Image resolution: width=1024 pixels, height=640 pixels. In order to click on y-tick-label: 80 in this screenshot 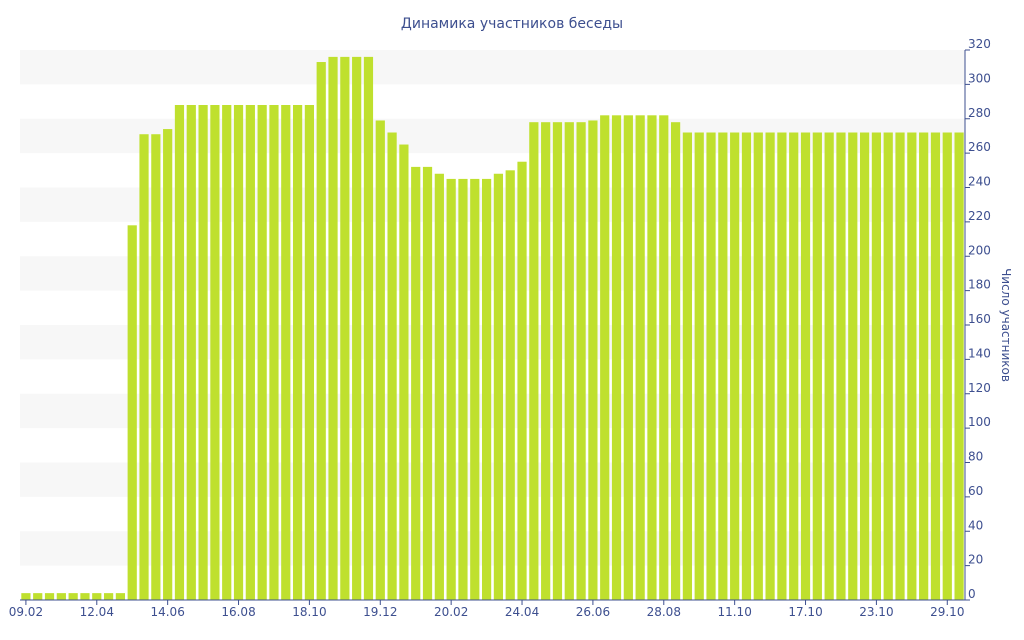, I will do `click(975, 457)`.